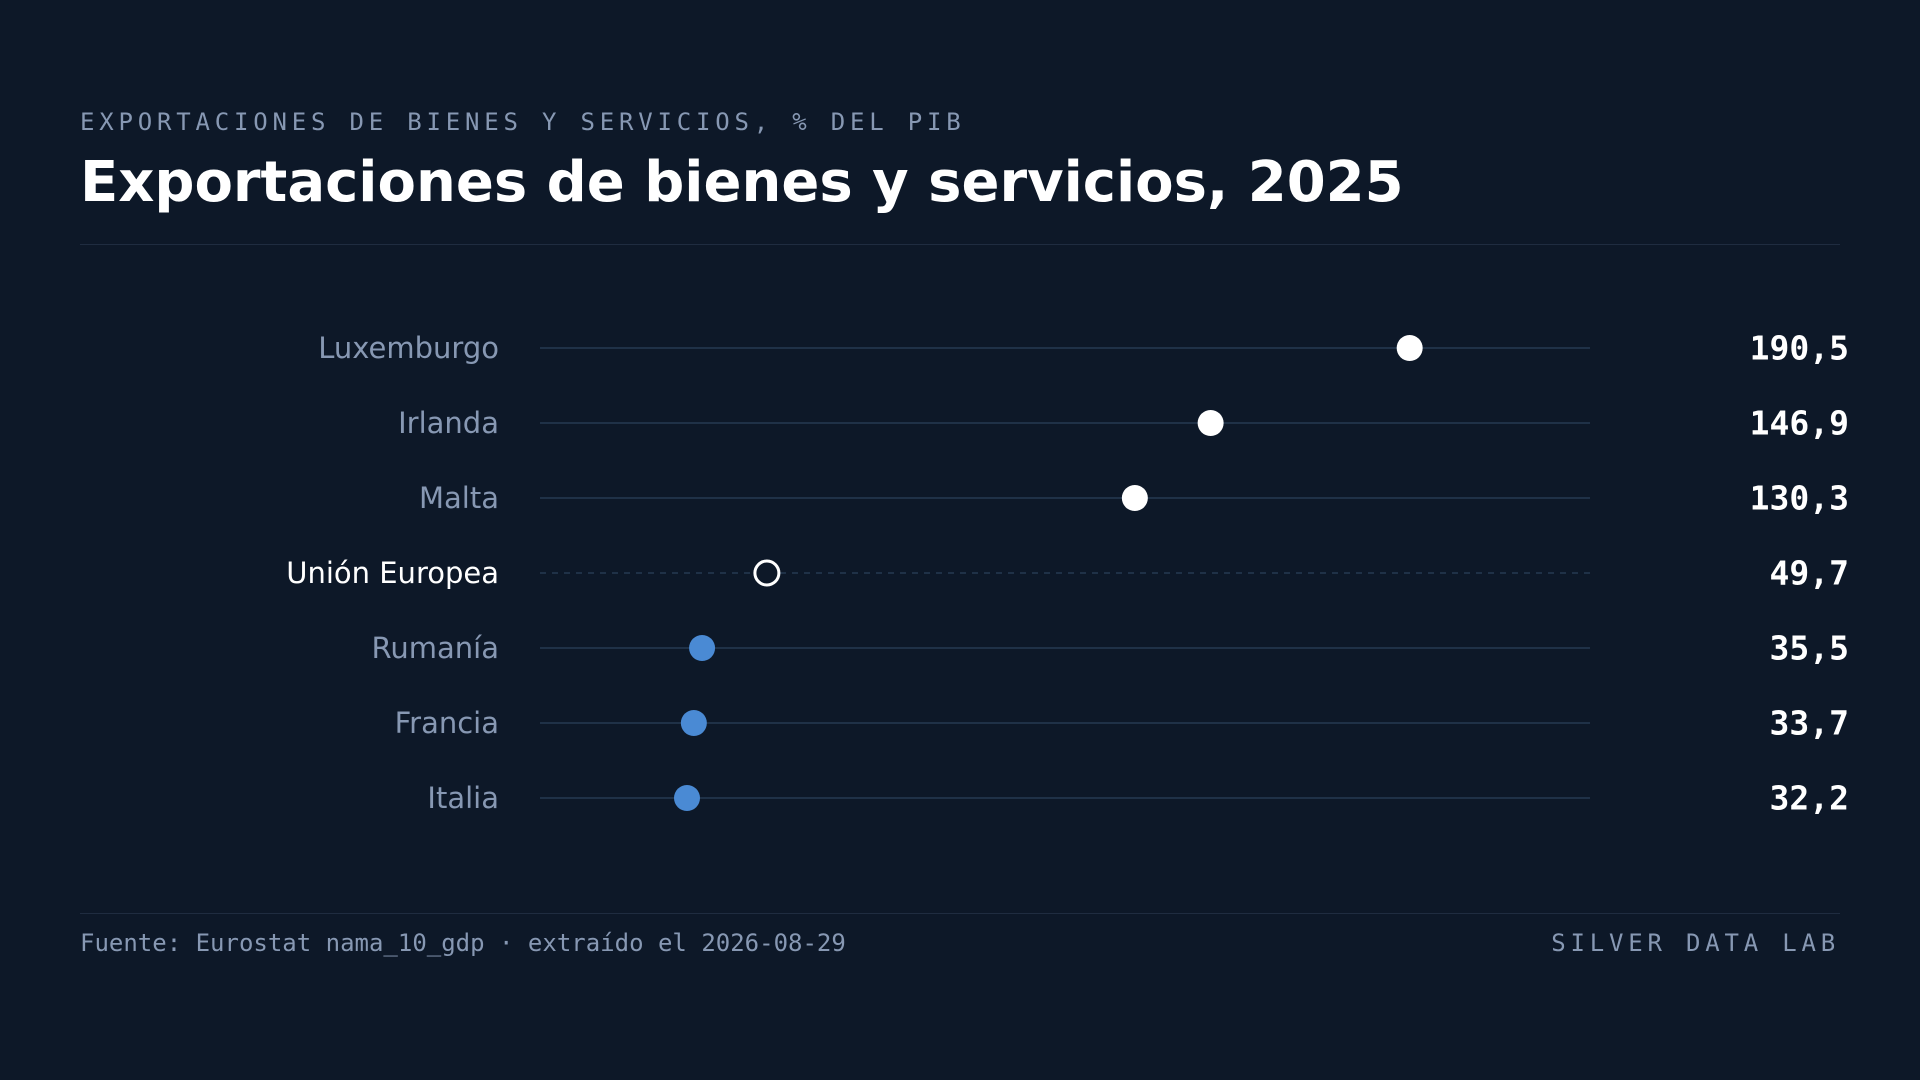 This screenshot has width=1920, height=1080. Describe the element at coordinates (1809, 723) in the screenshot. I see `value-label: 33,7` at that location.